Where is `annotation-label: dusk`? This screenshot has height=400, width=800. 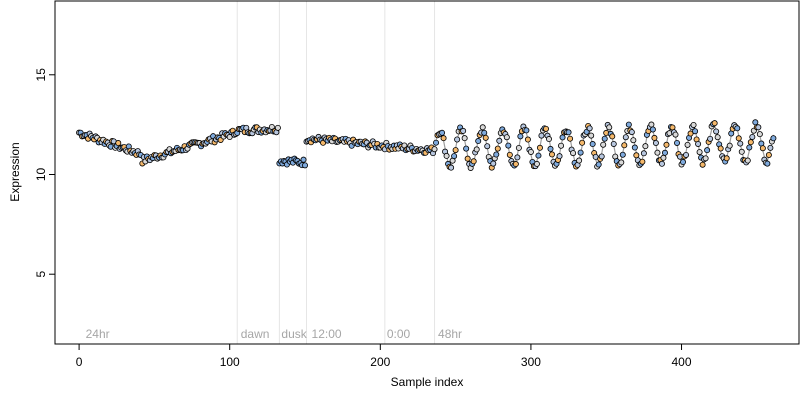 annotation-label: dusk is located at coordinates (294, 334).